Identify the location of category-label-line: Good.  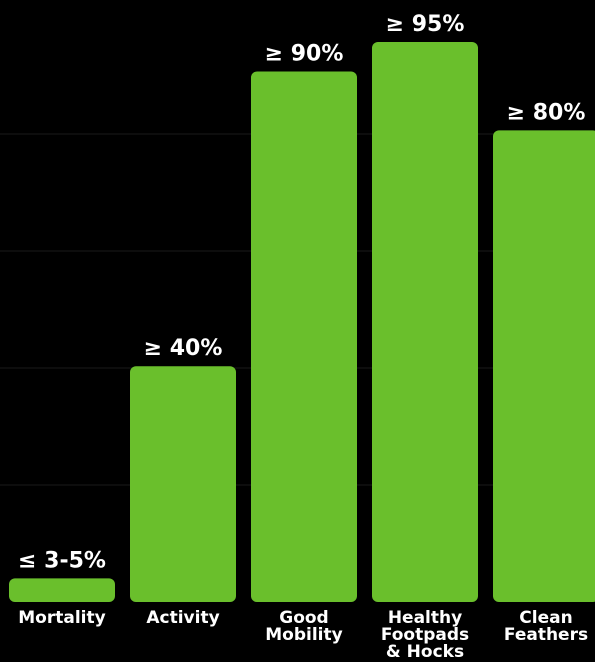
(303, 618).